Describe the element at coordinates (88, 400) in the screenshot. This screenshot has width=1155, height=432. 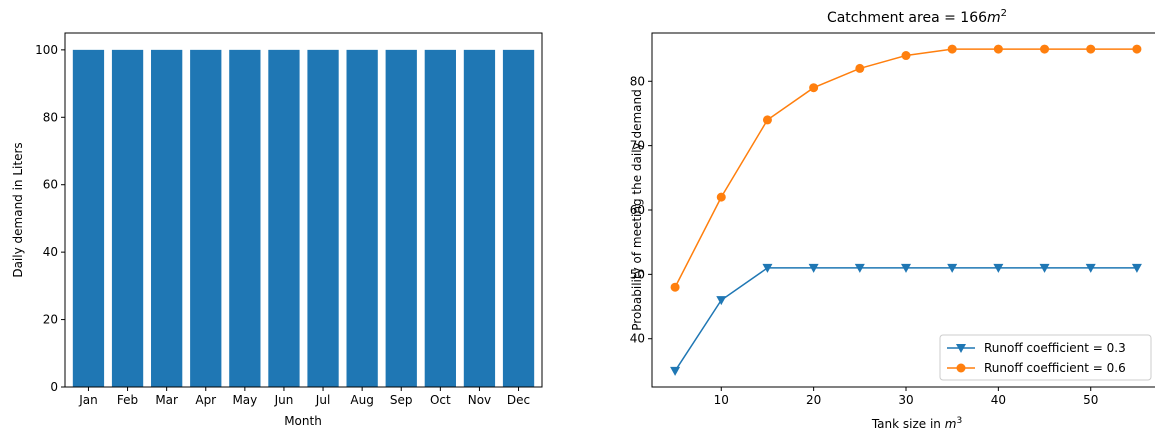
I see `bar-x-tick-label: Jan` at that location.